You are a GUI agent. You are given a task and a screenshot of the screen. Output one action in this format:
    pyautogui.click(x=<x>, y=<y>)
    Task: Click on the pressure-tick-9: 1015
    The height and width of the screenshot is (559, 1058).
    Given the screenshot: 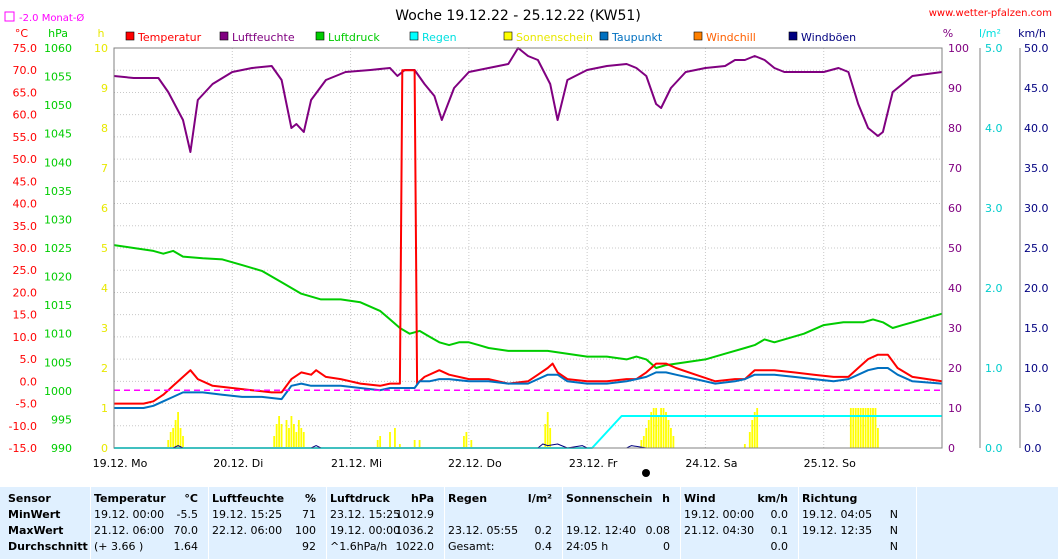 What is the action you would take?
    pyautogui.click(x=58, y=305)
    